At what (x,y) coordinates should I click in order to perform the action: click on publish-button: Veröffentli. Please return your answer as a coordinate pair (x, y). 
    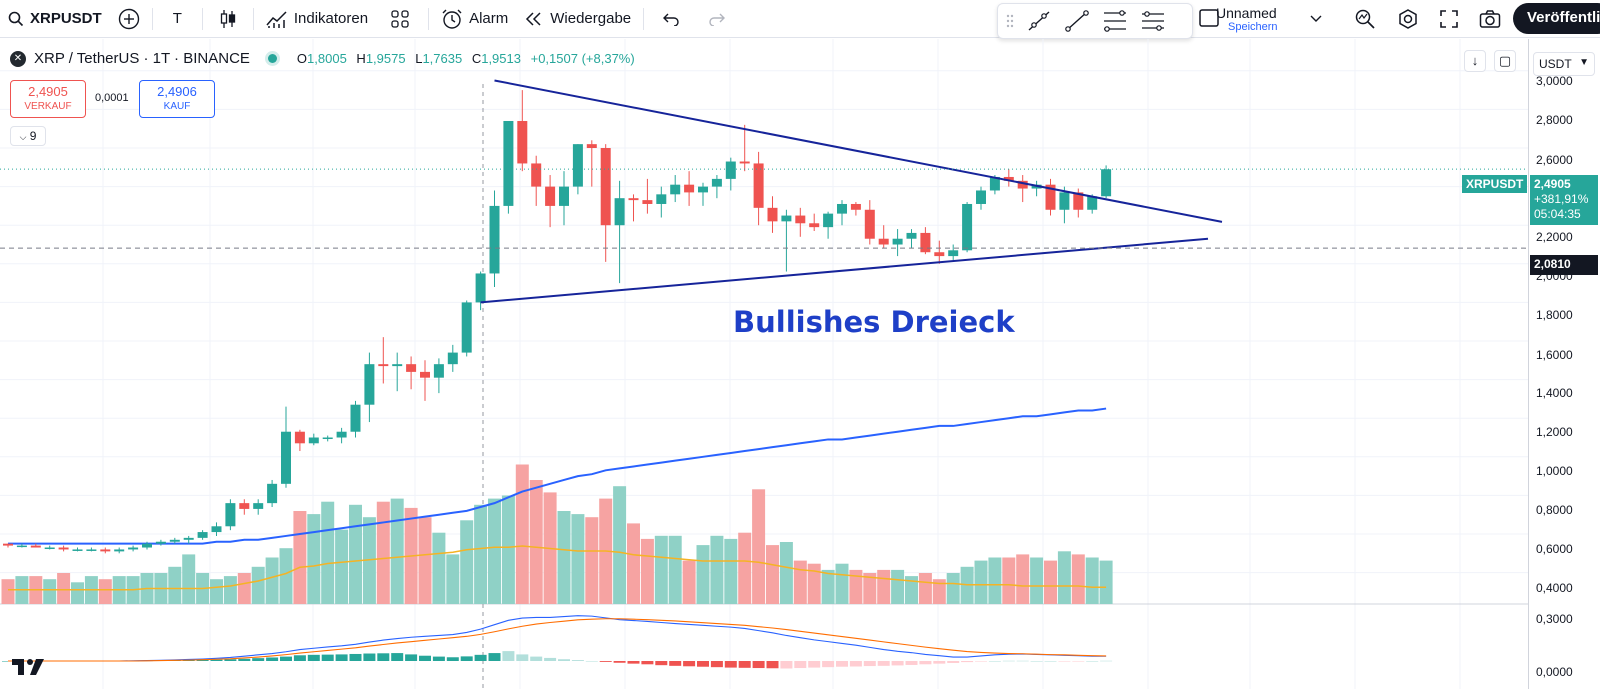
    Looking at the image, I should click on (1556, 18).